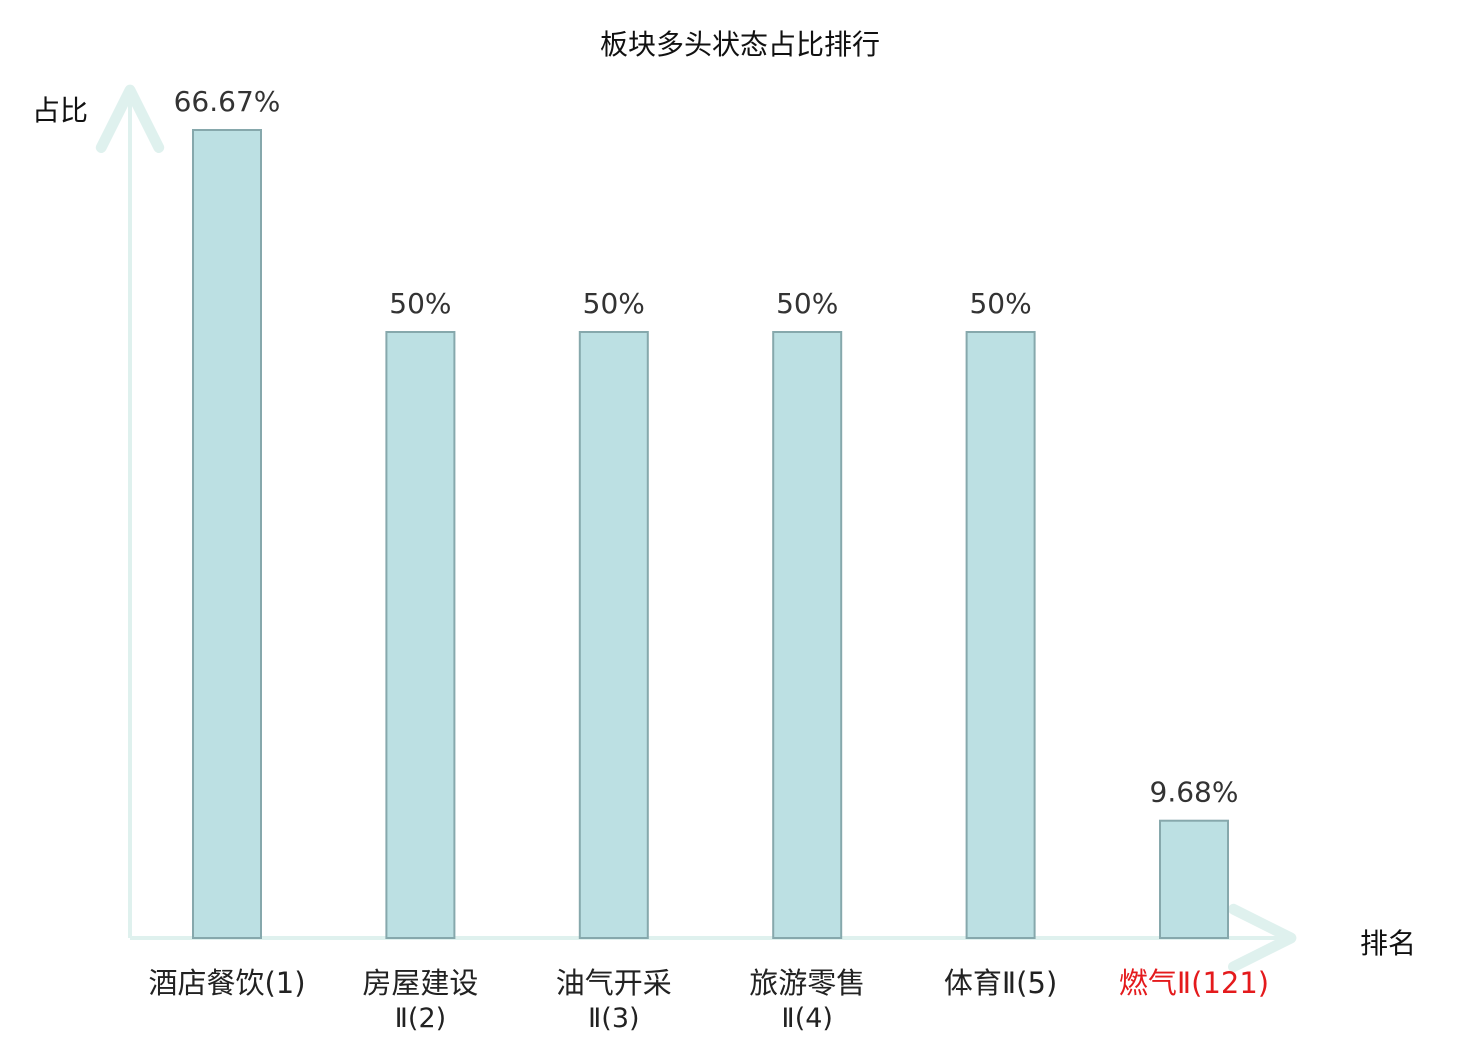 The width and height of the screenshot is (1480, 1040). What do you see at coordinates (226, 983) in the screenshot?
I see `x-tick-label-1: 酒店餐饮(1)` at bounding box center [226, 983].